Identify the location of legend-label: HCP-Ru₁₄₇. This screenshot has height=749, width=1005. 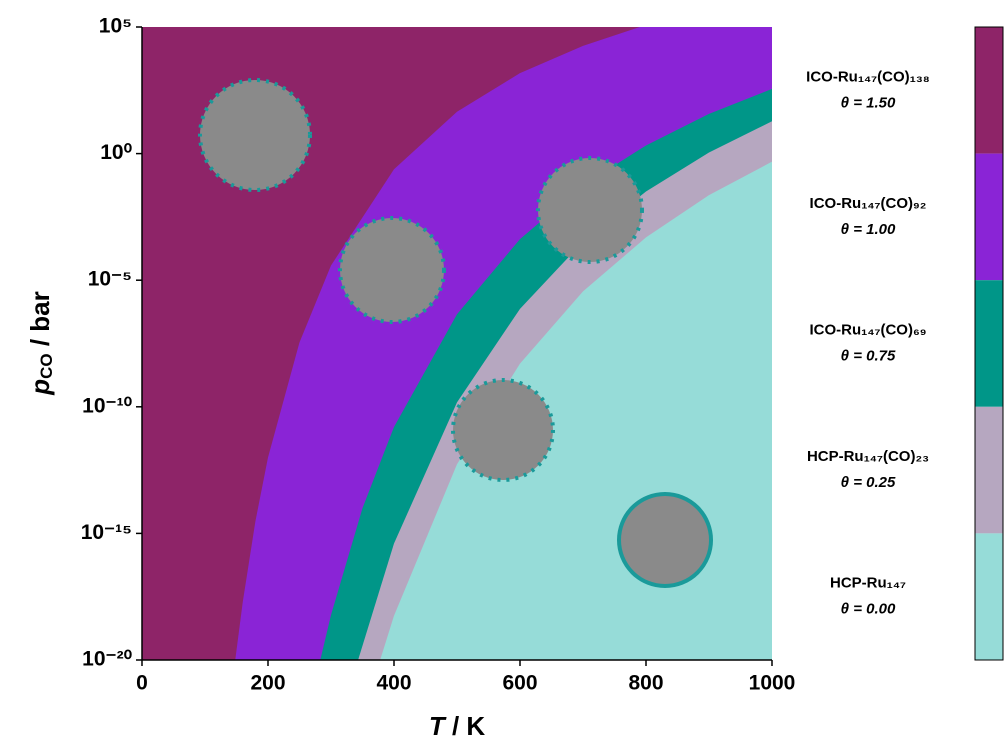
(868, 583).